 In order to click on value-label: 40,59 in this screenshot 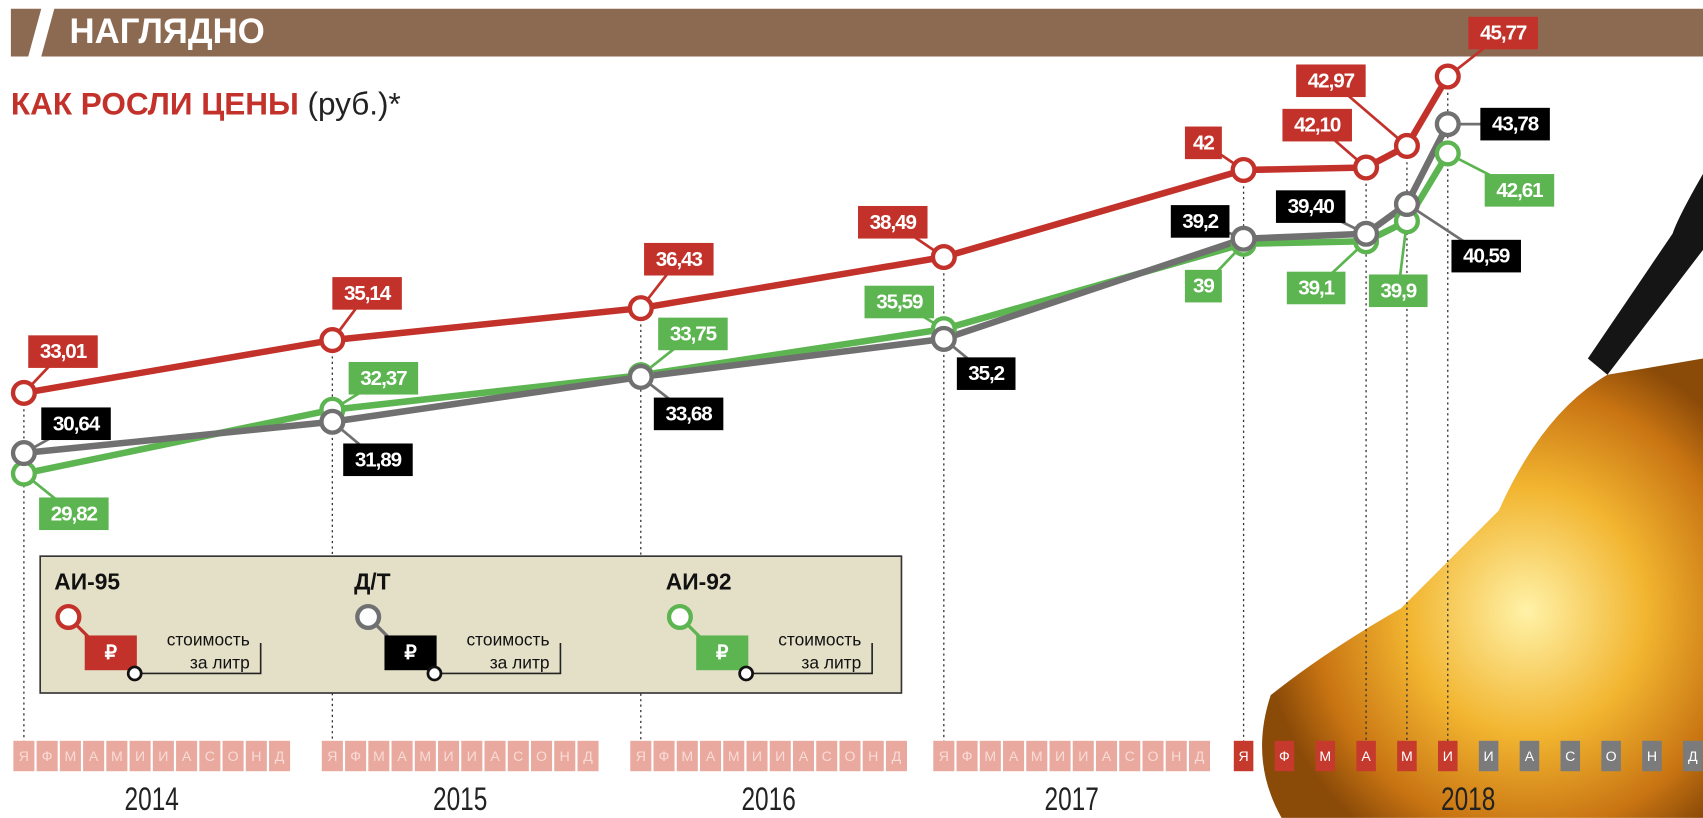, I will do `click(1486, 256)`.